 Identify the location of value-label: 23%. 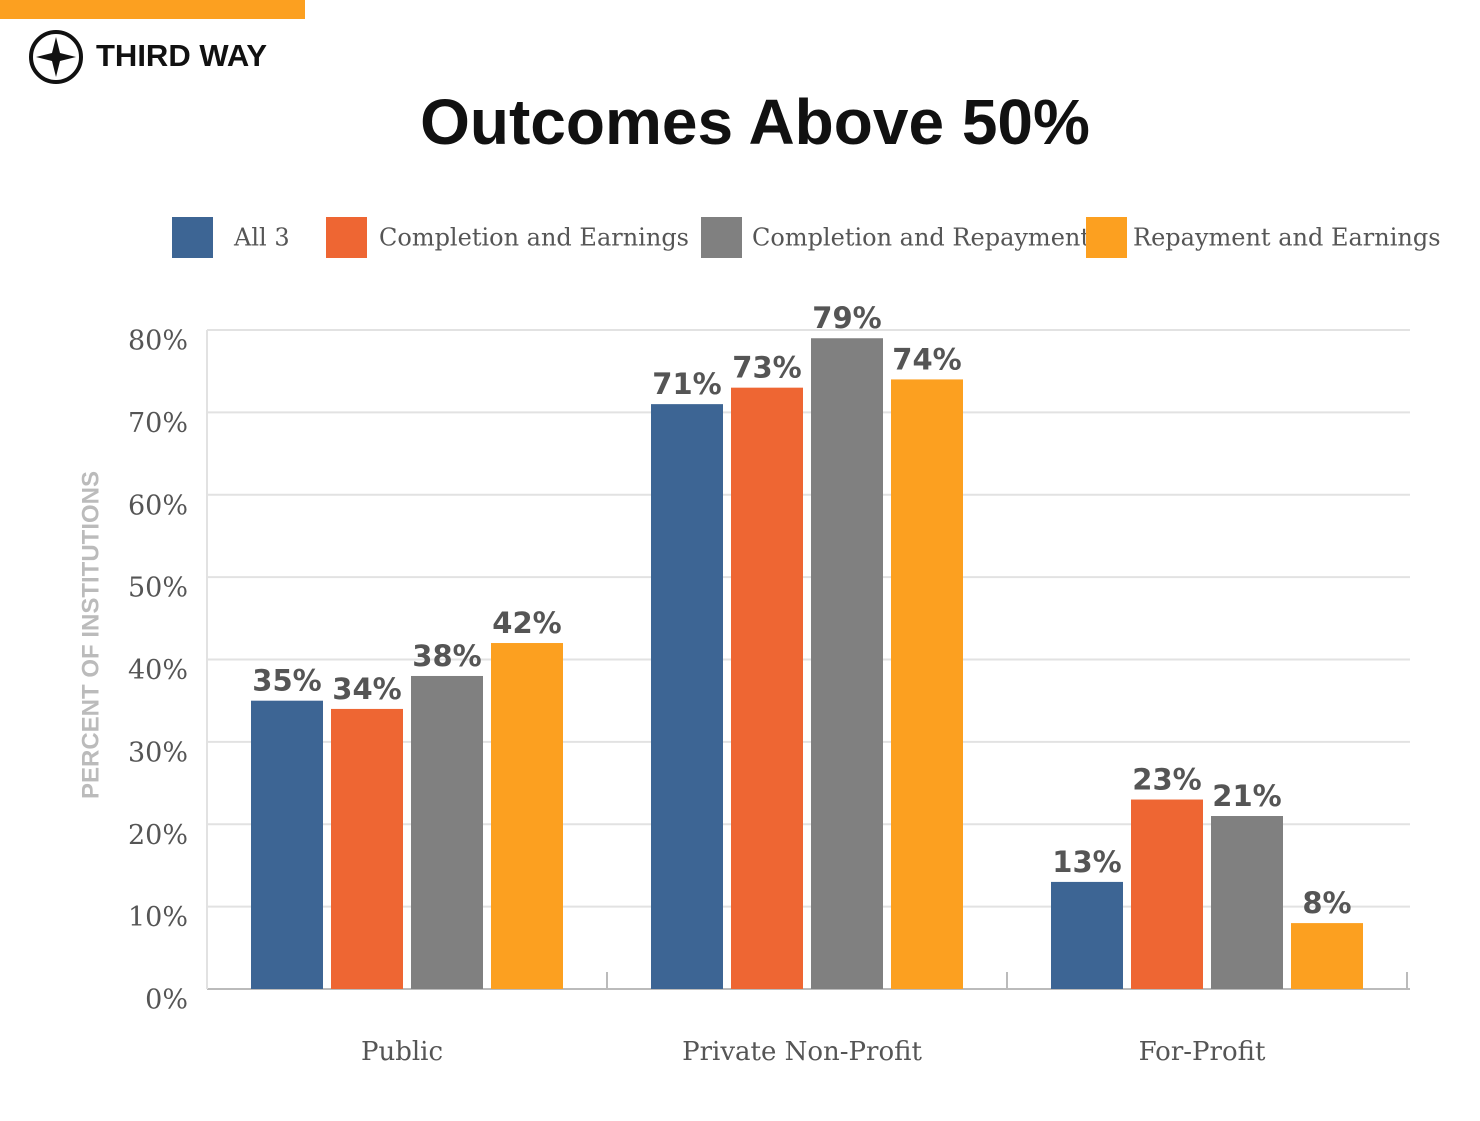
(1166, 780).